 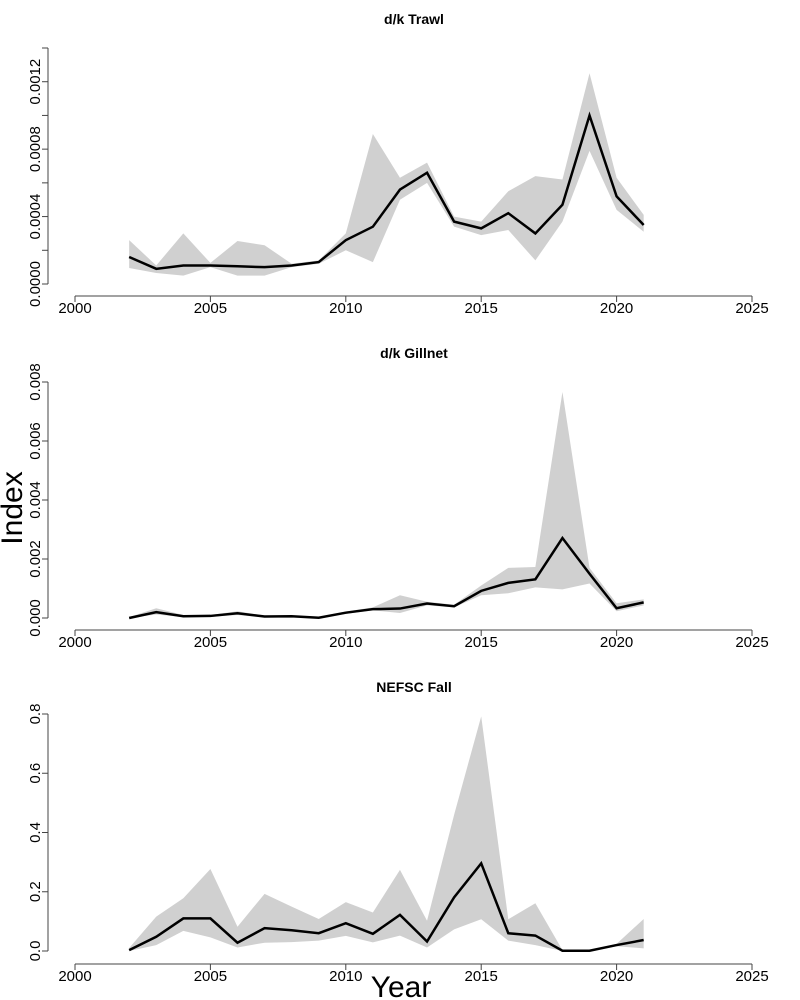 What do you see at coordinates (35, 891) in the screenshot?
I see `y-tick-label: 0.2` at bounding box center [35, 891].